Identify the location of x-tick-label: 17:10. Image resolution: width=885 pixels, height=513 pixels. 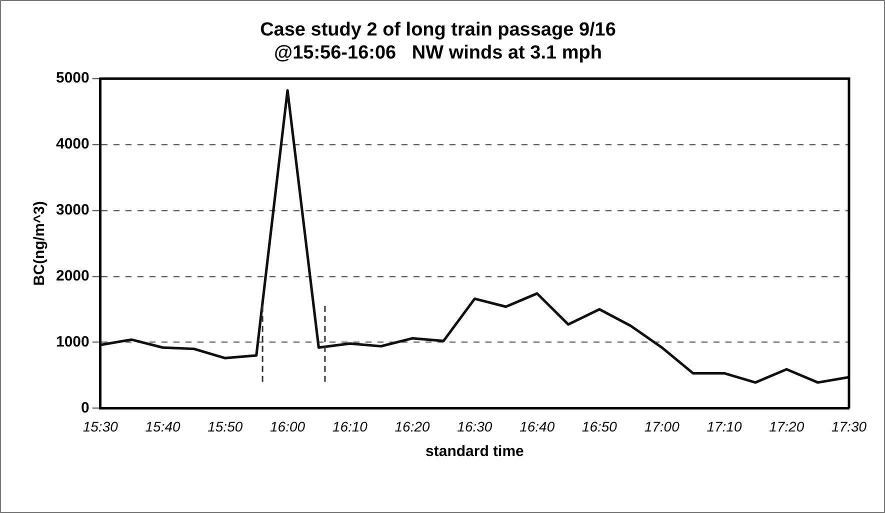
(724, 426).